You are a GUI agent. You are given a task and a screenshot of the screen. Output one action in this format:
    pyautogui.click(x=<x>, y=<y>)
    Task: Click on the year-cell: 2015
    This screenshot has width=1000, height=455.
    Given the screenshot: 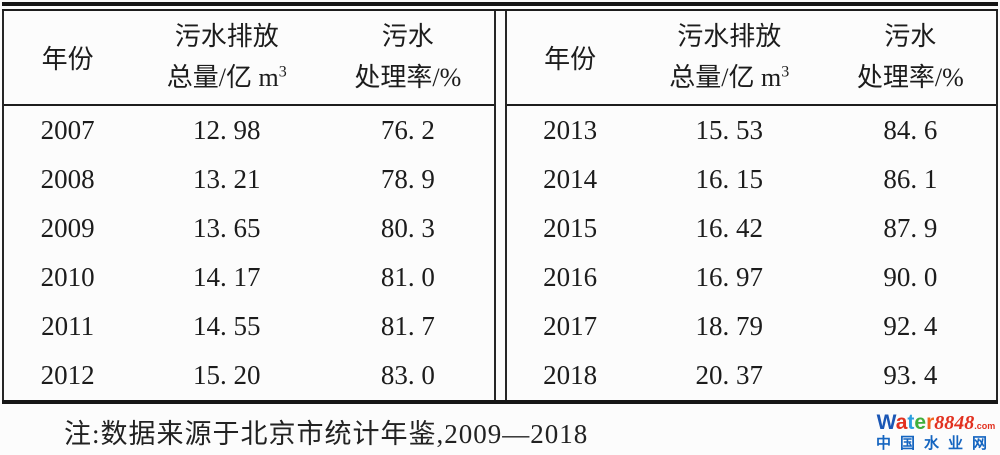 What is the action you would take?
    pyautogui.click(x=570, y=228)
    